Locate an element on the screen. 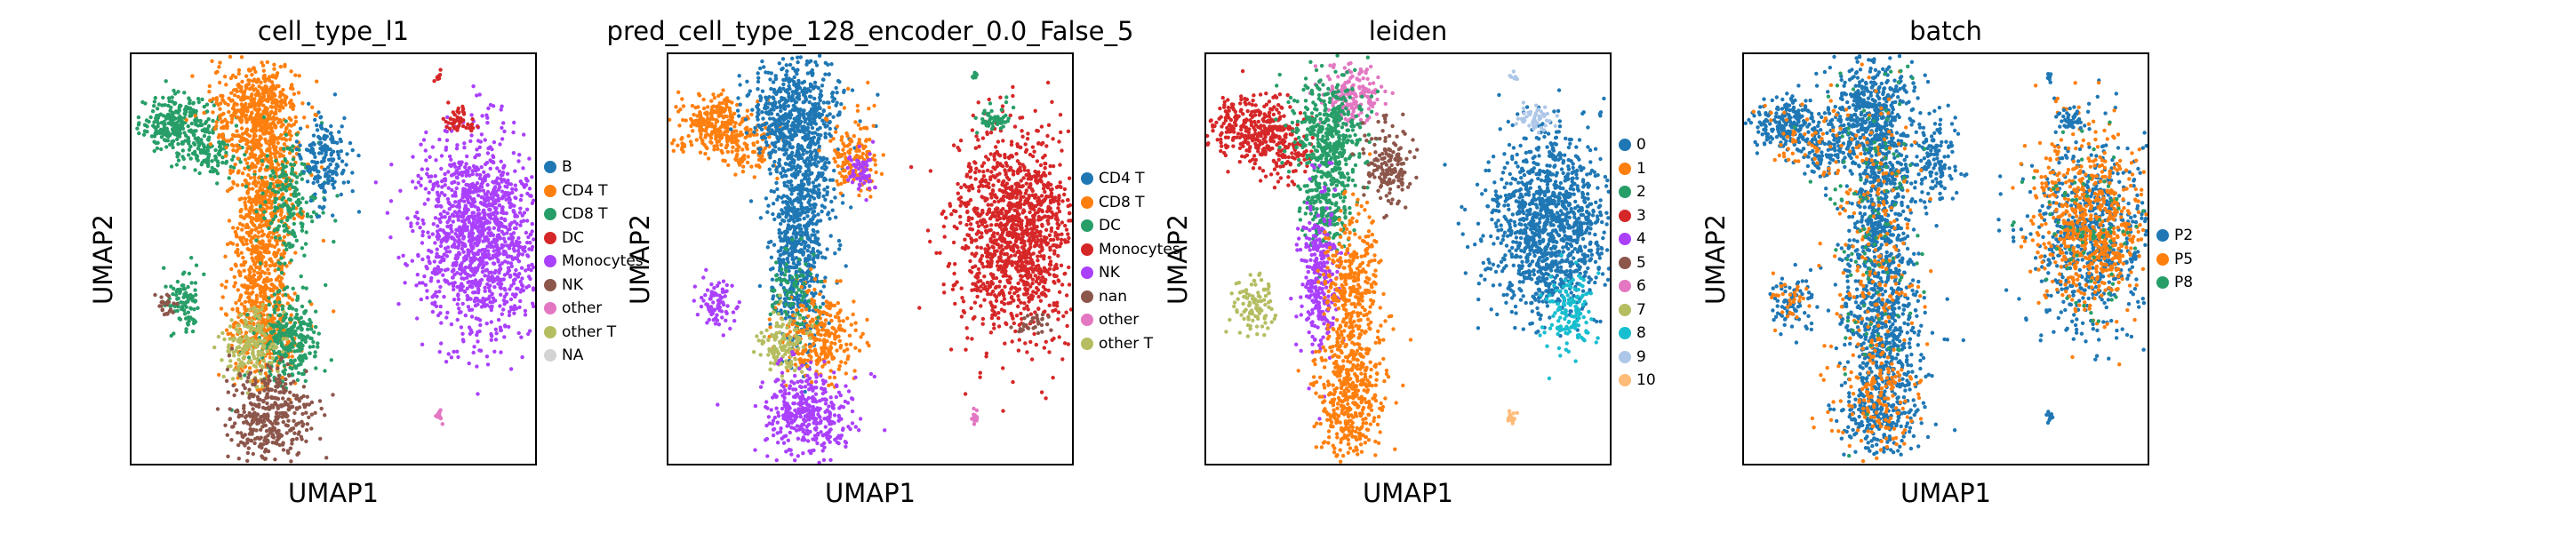 This screenshot has width=2576, height=533. cluster-points is located at coordinates (439, 417).